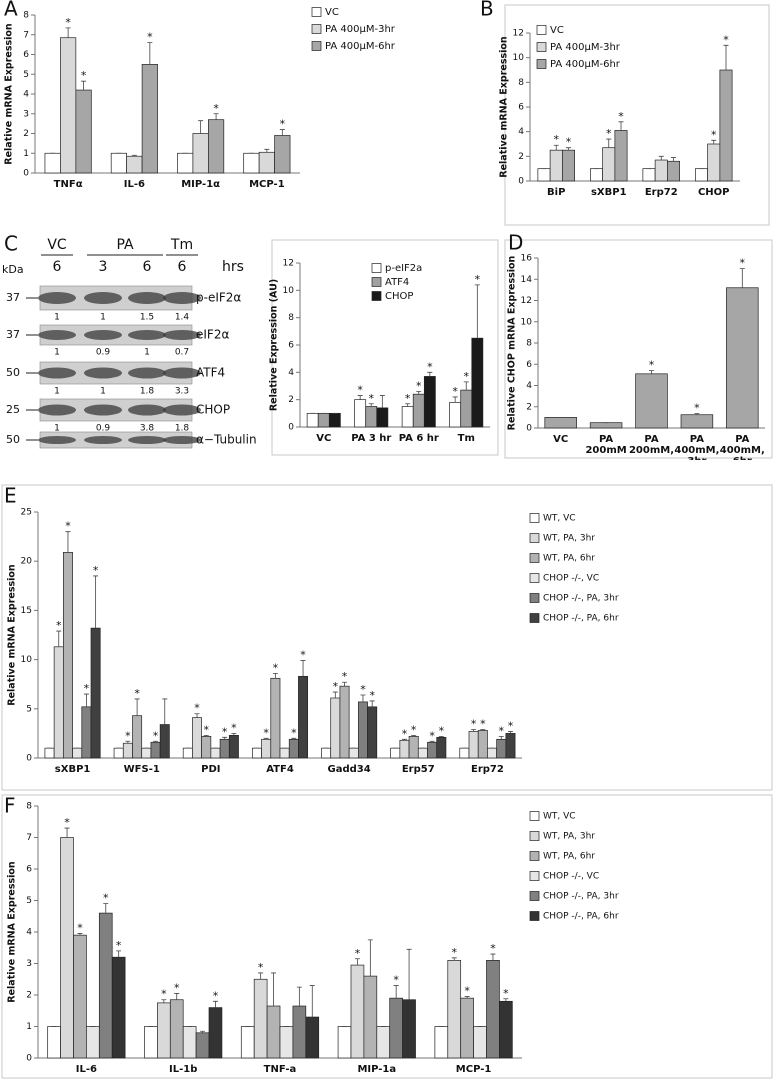 Image resolution: width=774 pixels, height=1080 pixels. Describe the element at coordinates (27, 562) in the screenshot. I see `y-tick-label: 20` at that location.